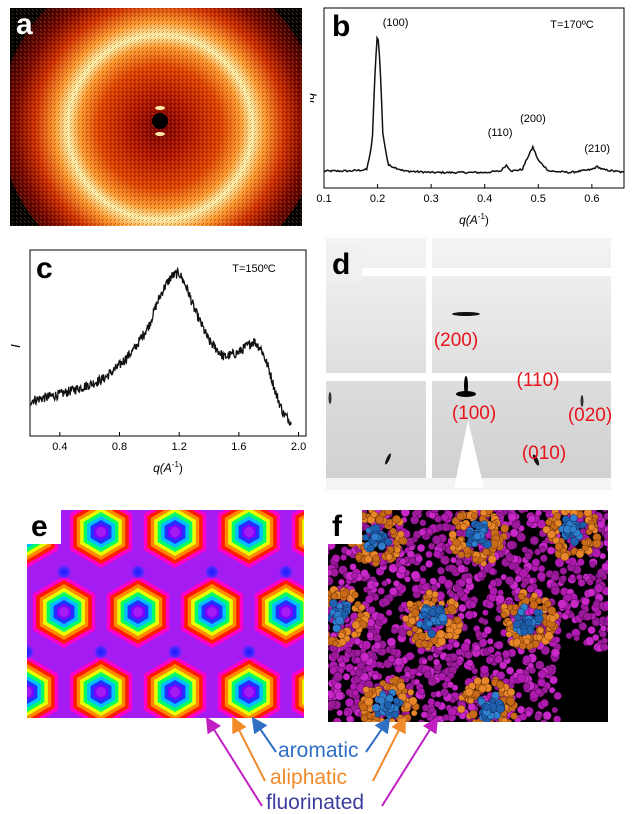 This screenshot has width=633, height=814. I want to click on chart-c-xtick-label: 0.4, so click(59, 447).